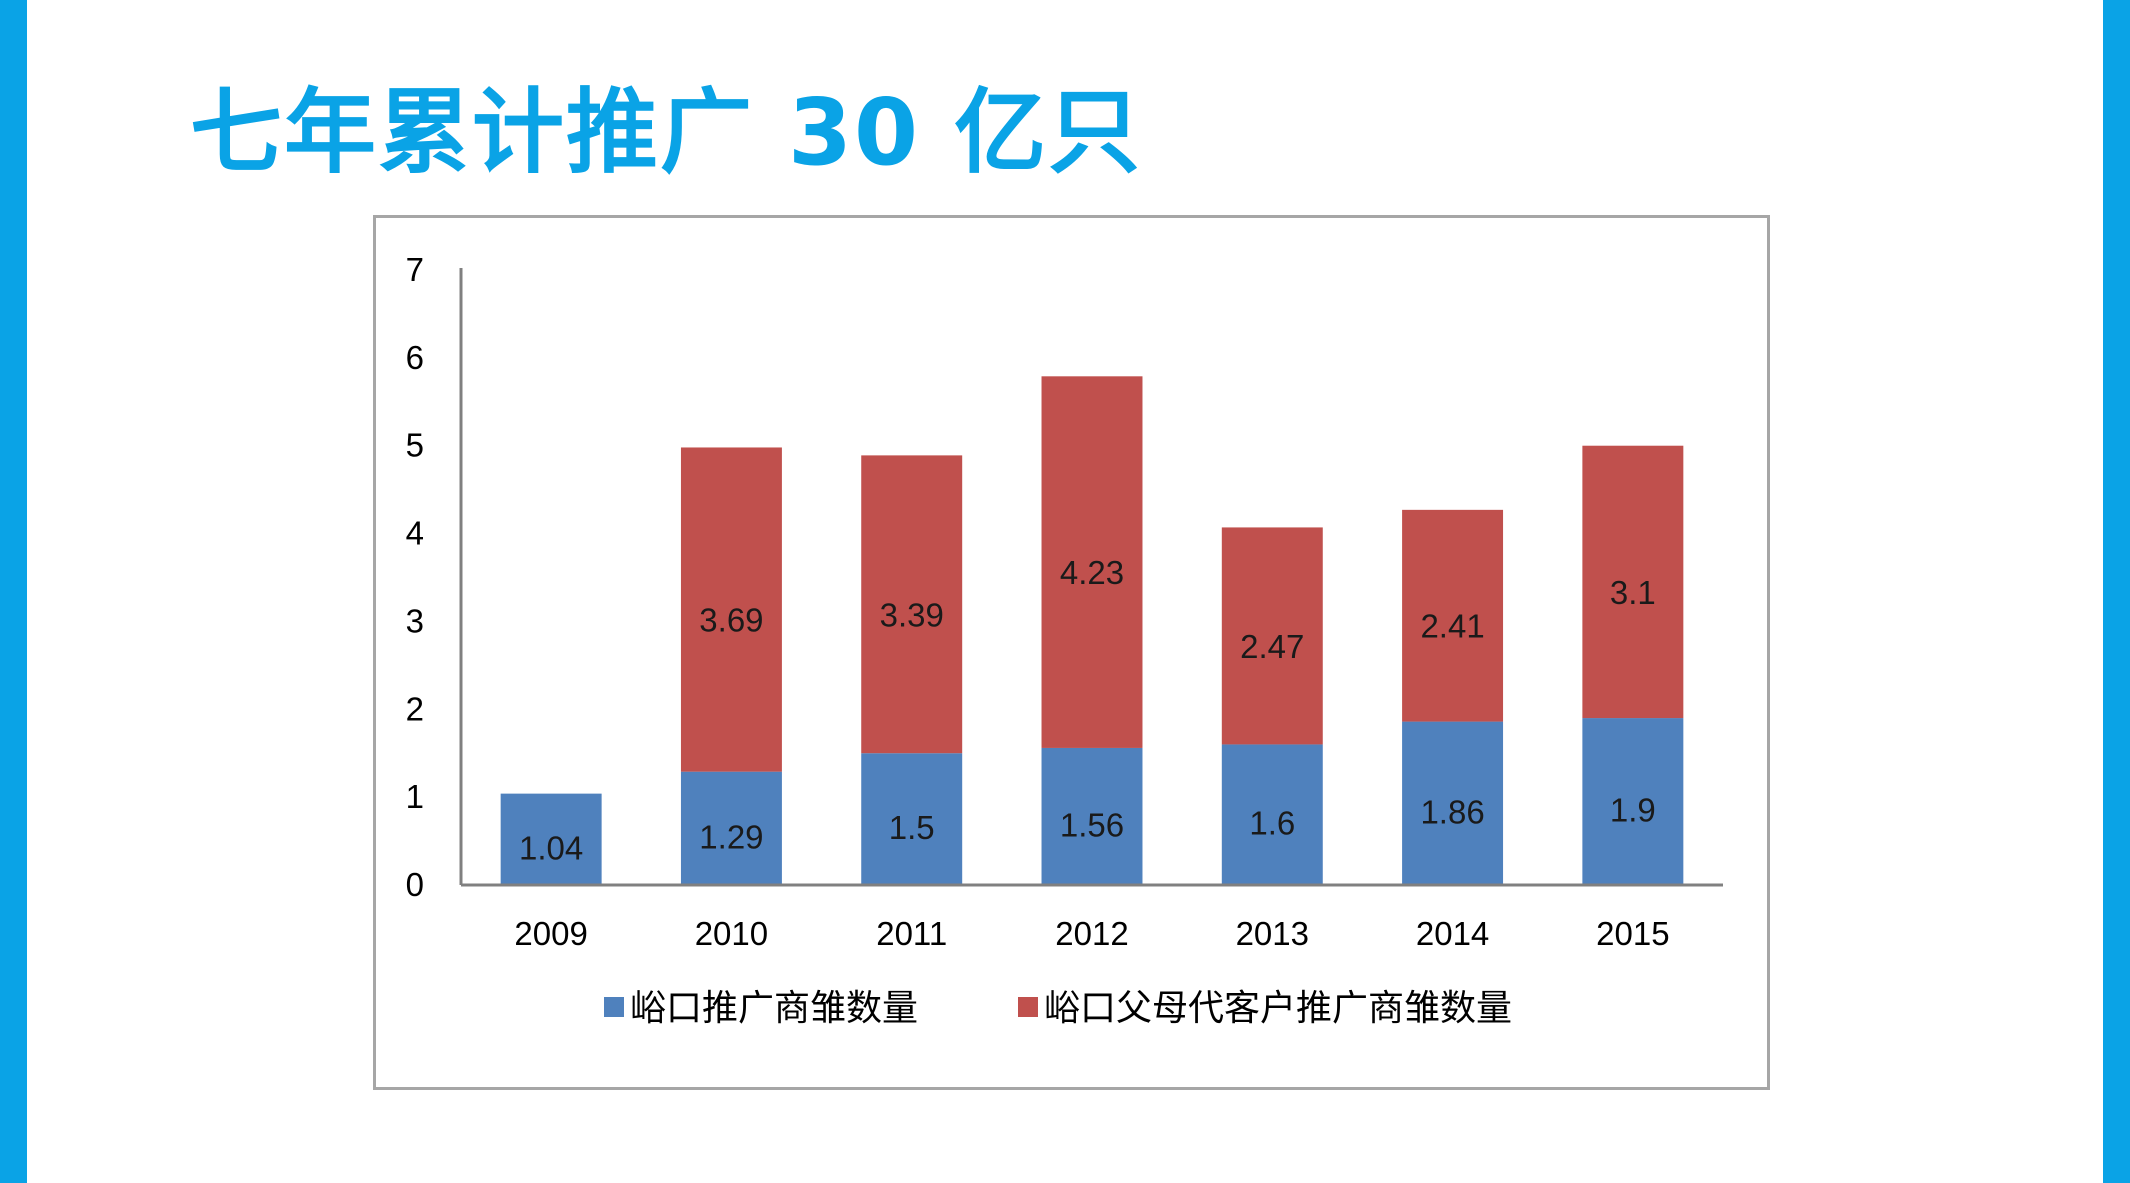  What do you see at coordinates (911, 933) in the screenshot?
I see `x-tick-label: 2011` at bounding box center [911, 933].